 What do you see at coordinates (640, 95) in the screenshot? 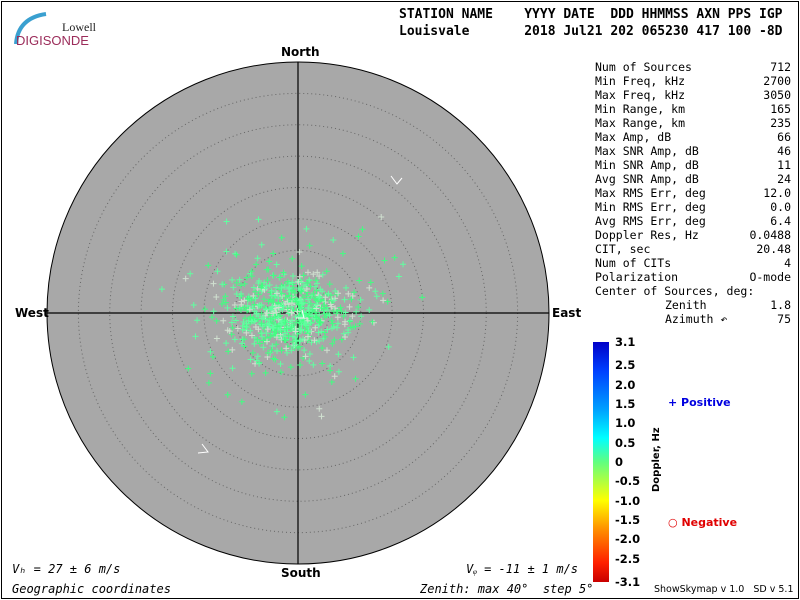
I see `stat-label: Max Freq, kHz` at bounding box center [640, 95].